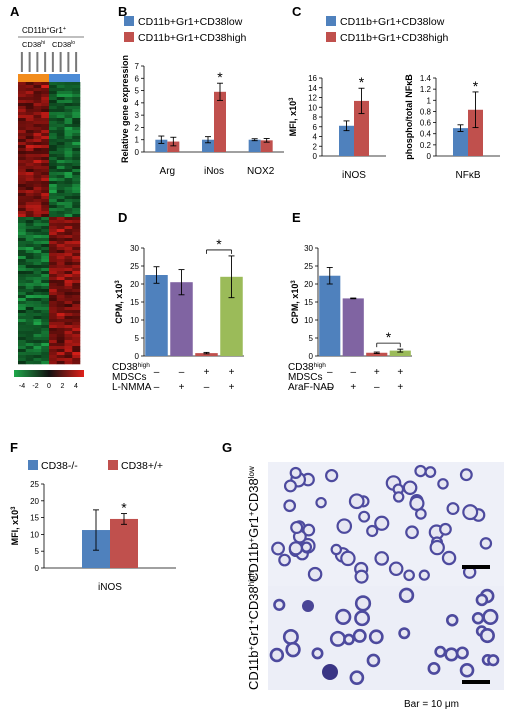  I want to click on bar-inos-wt, so click(124, 543).